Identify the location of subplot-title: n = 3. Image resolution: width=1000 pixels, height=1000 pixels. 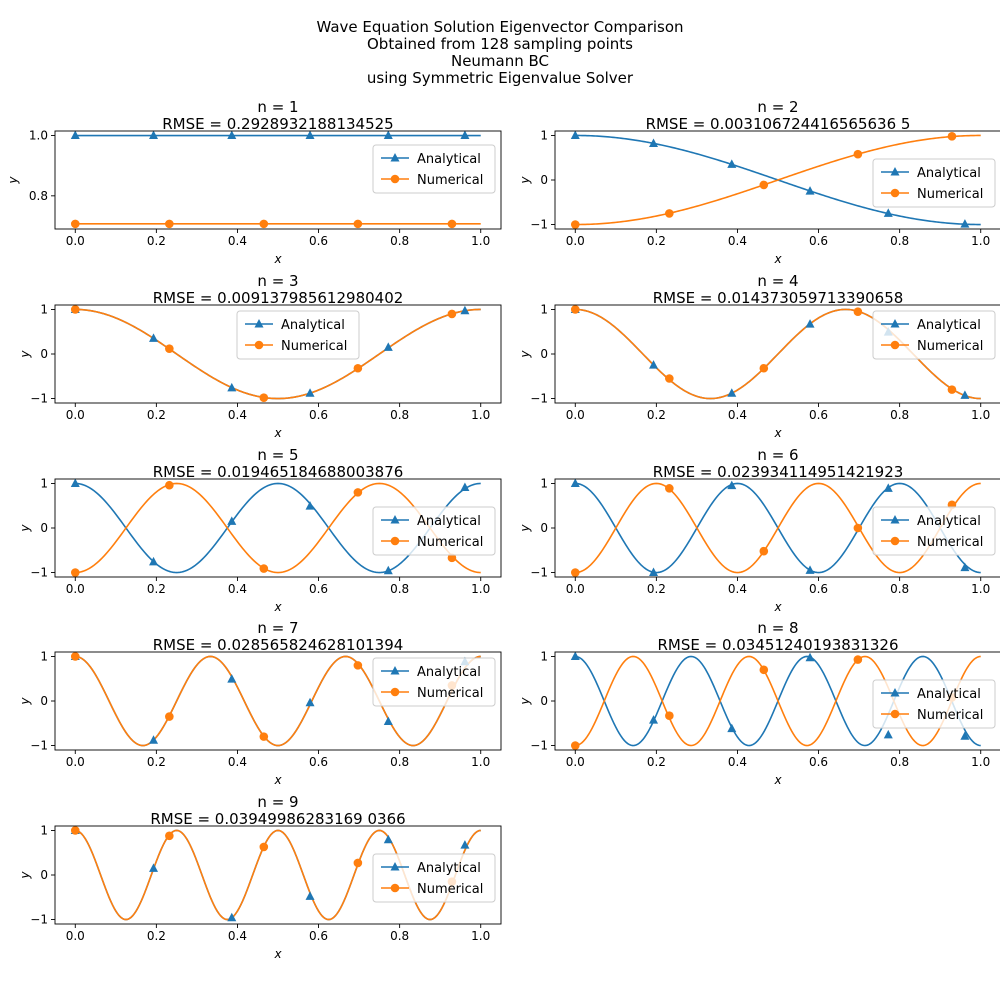
(277, 281).